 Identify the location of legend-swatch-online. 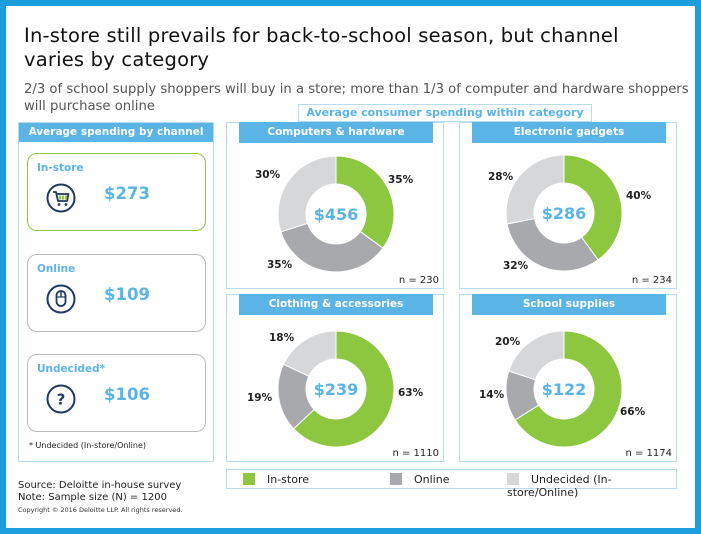
(396, 479).